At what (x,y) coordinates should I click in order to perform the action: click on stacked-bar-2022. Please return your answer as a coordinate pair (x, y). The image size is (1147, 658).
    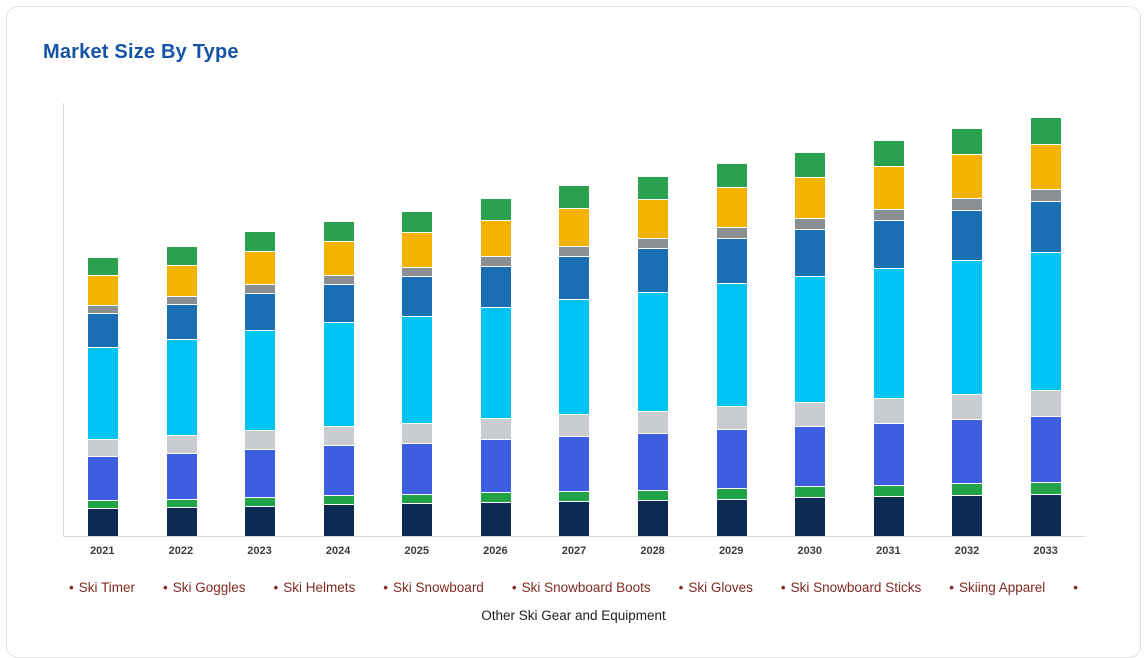
    Looking at the image, I should click on (181, 391).